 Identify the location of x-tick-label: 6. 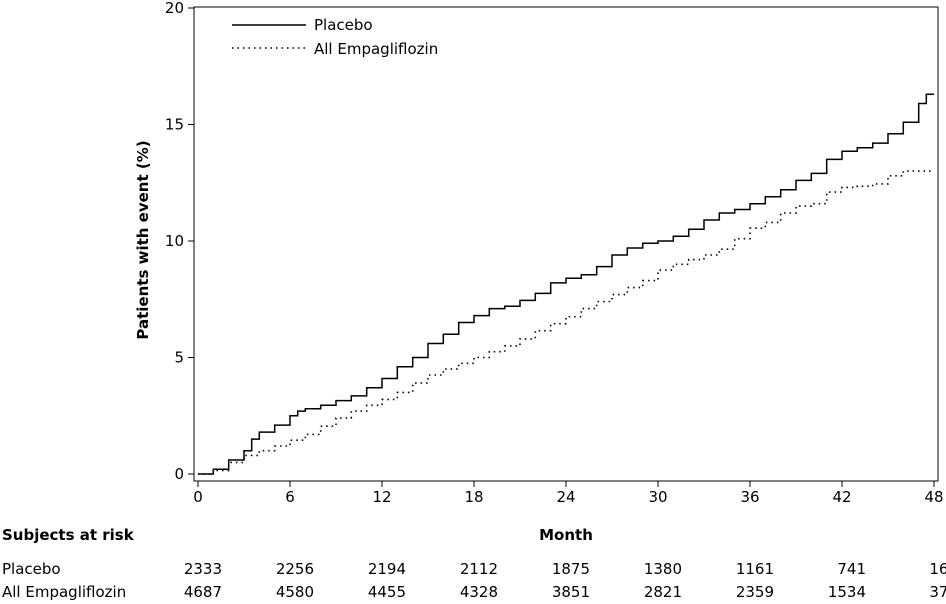
(290, 497).